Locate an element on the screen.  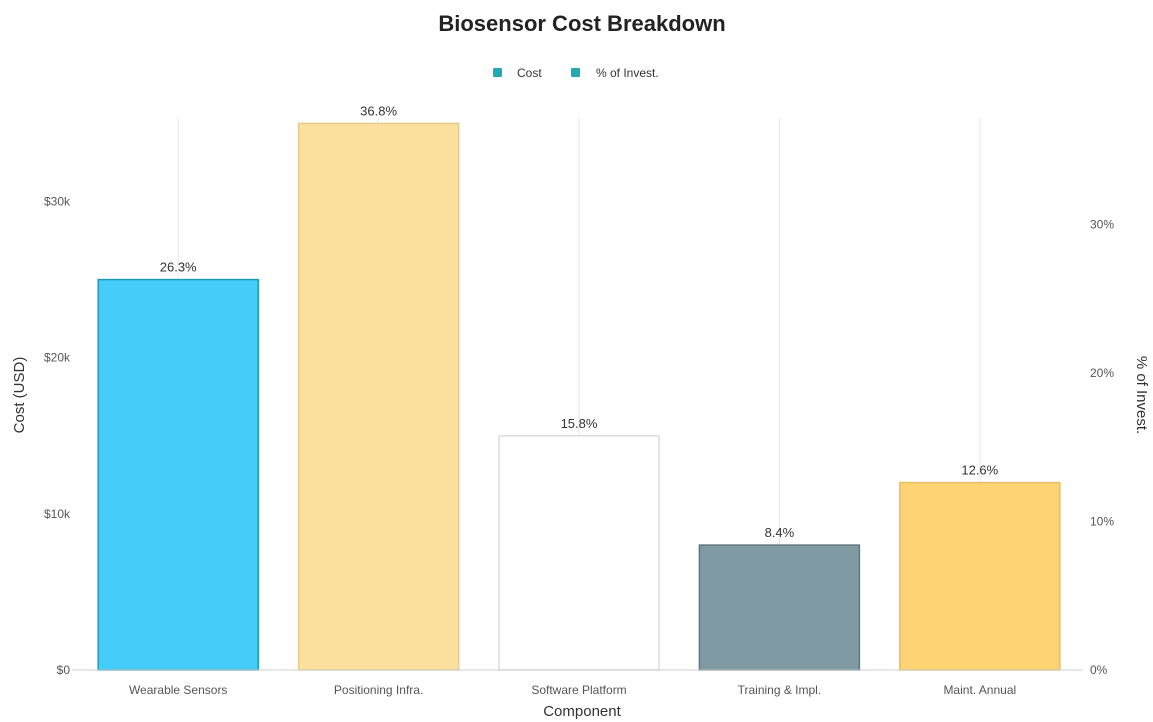
y-tick-label: $20k is located at coordinates (57, 358).